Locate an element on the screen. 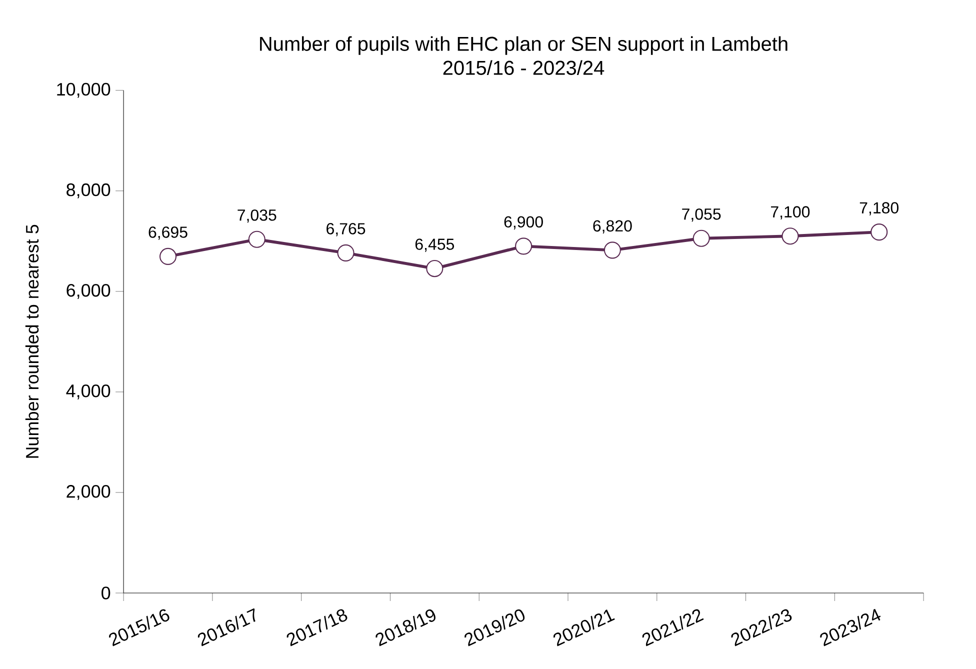 This screenshot has height=669, width=976. chart-title: Number of pupils with EHC plan or SEN support in Lambeth is located at coordinates (524, 45).